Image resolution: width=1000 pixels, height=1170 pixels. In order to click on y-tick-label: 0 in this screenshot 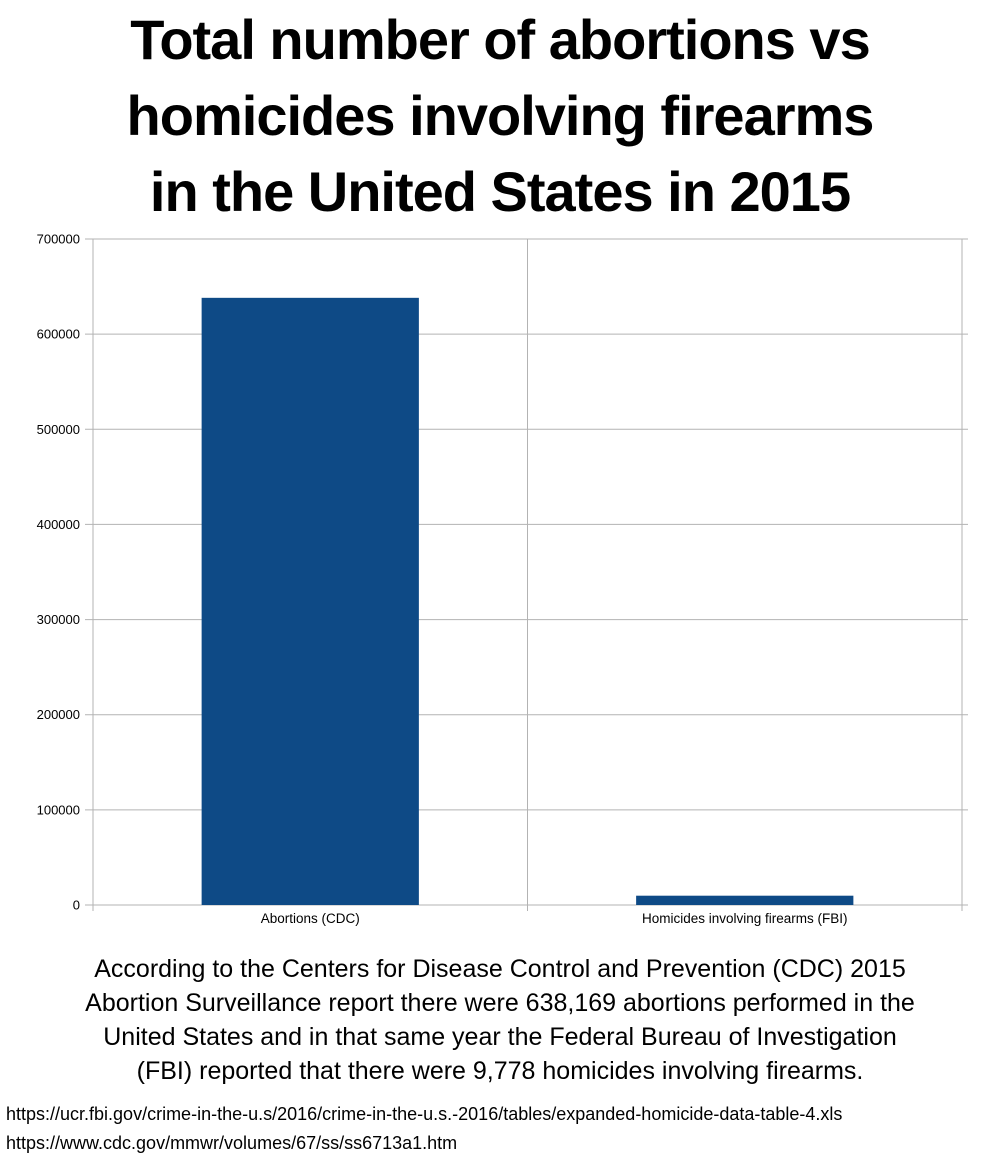, I will do `click(76, 905)`.